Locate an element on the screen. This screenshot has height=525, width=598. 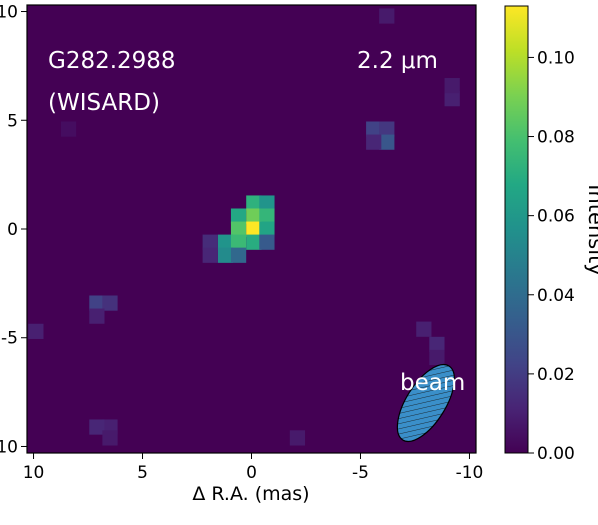
y-tick-label: 0 is located at coordinates (12, 230).